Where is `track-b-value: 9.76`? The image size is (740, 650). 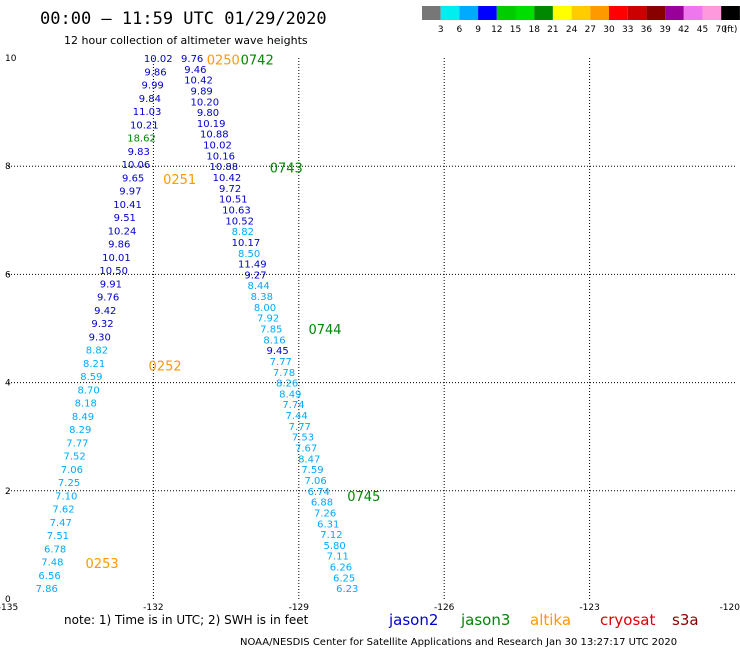 track-b-value: 9.76 is located at coordinates (192, 59).